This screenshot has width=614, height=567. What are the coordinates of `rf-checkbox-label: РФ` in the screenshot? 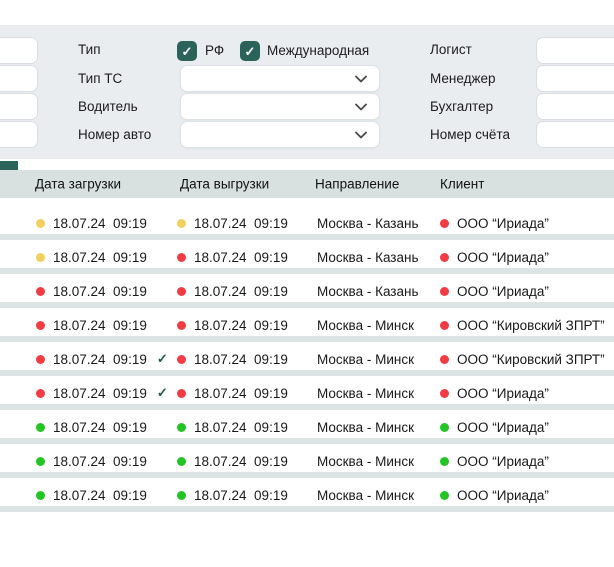 It's located at (215, 50).